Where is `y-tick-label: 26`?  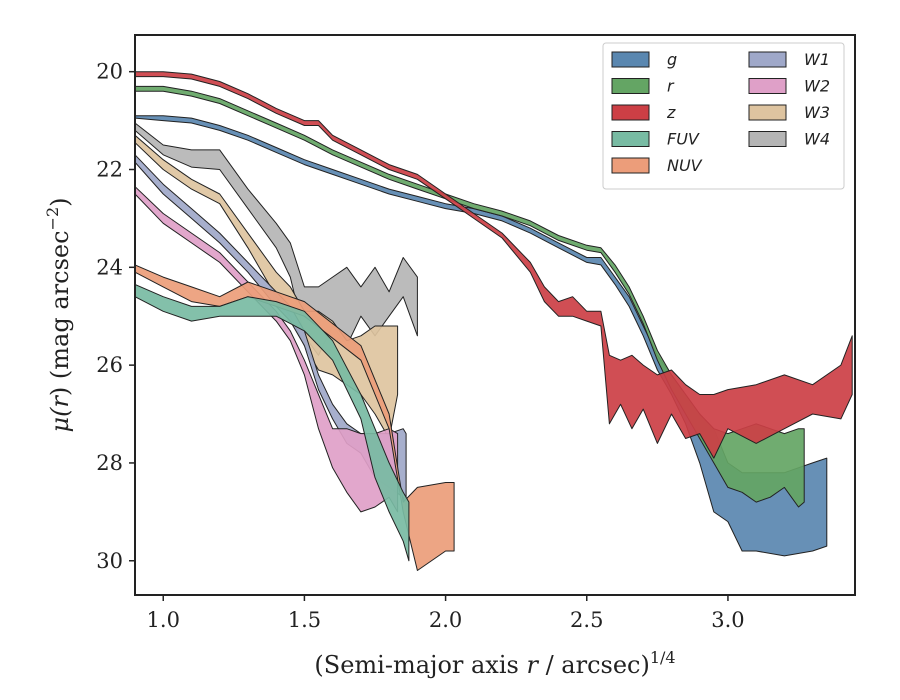 y-tick-label: 26 is located at coordinates (109, 365).